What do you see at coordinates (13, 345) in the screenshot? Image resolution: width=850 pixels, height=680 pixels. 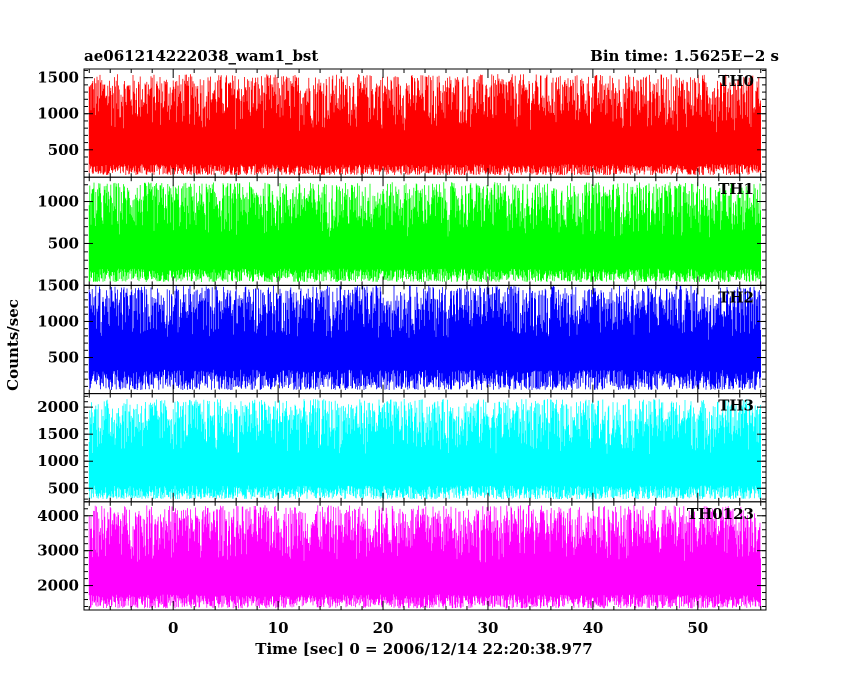 I see `y-axis-label: Counts/sec` at bounding box center [13, 345].